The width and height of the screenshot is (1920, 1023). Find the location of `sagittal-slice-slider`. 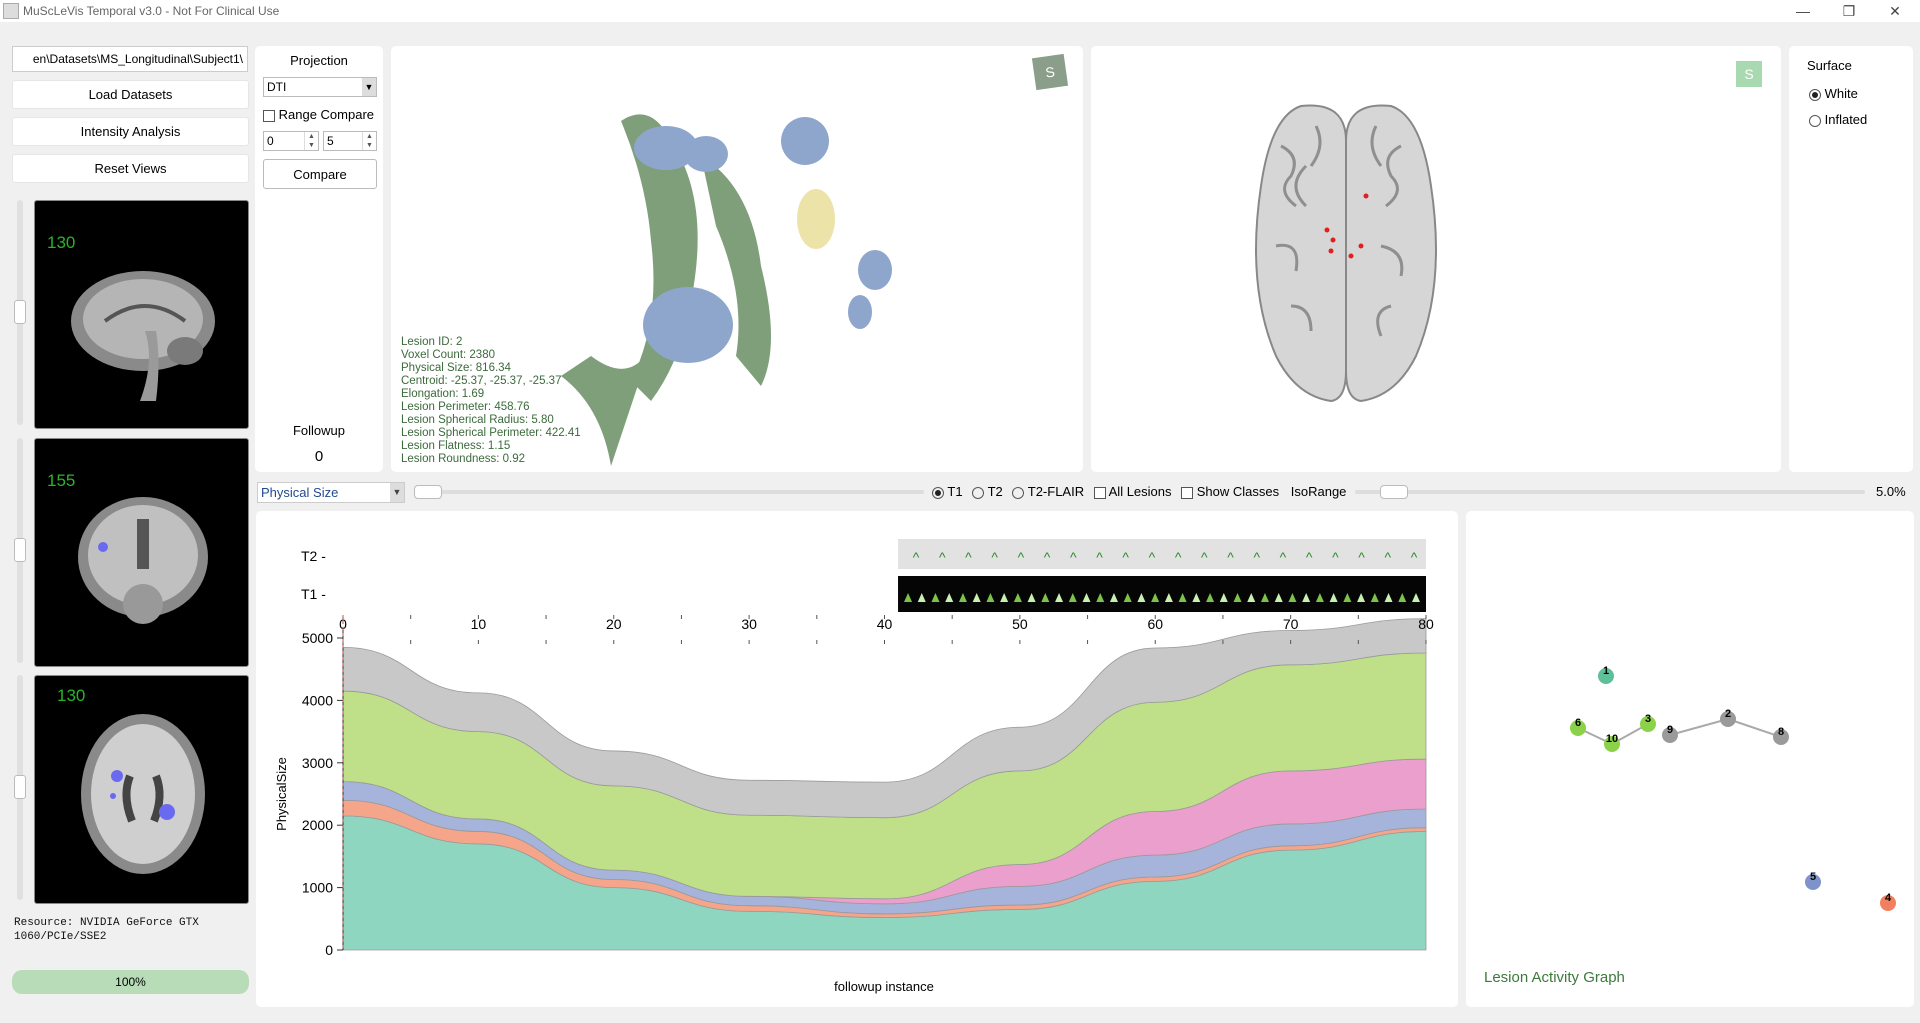

sagittal-slice-slider is located at coordinates (20, 312).